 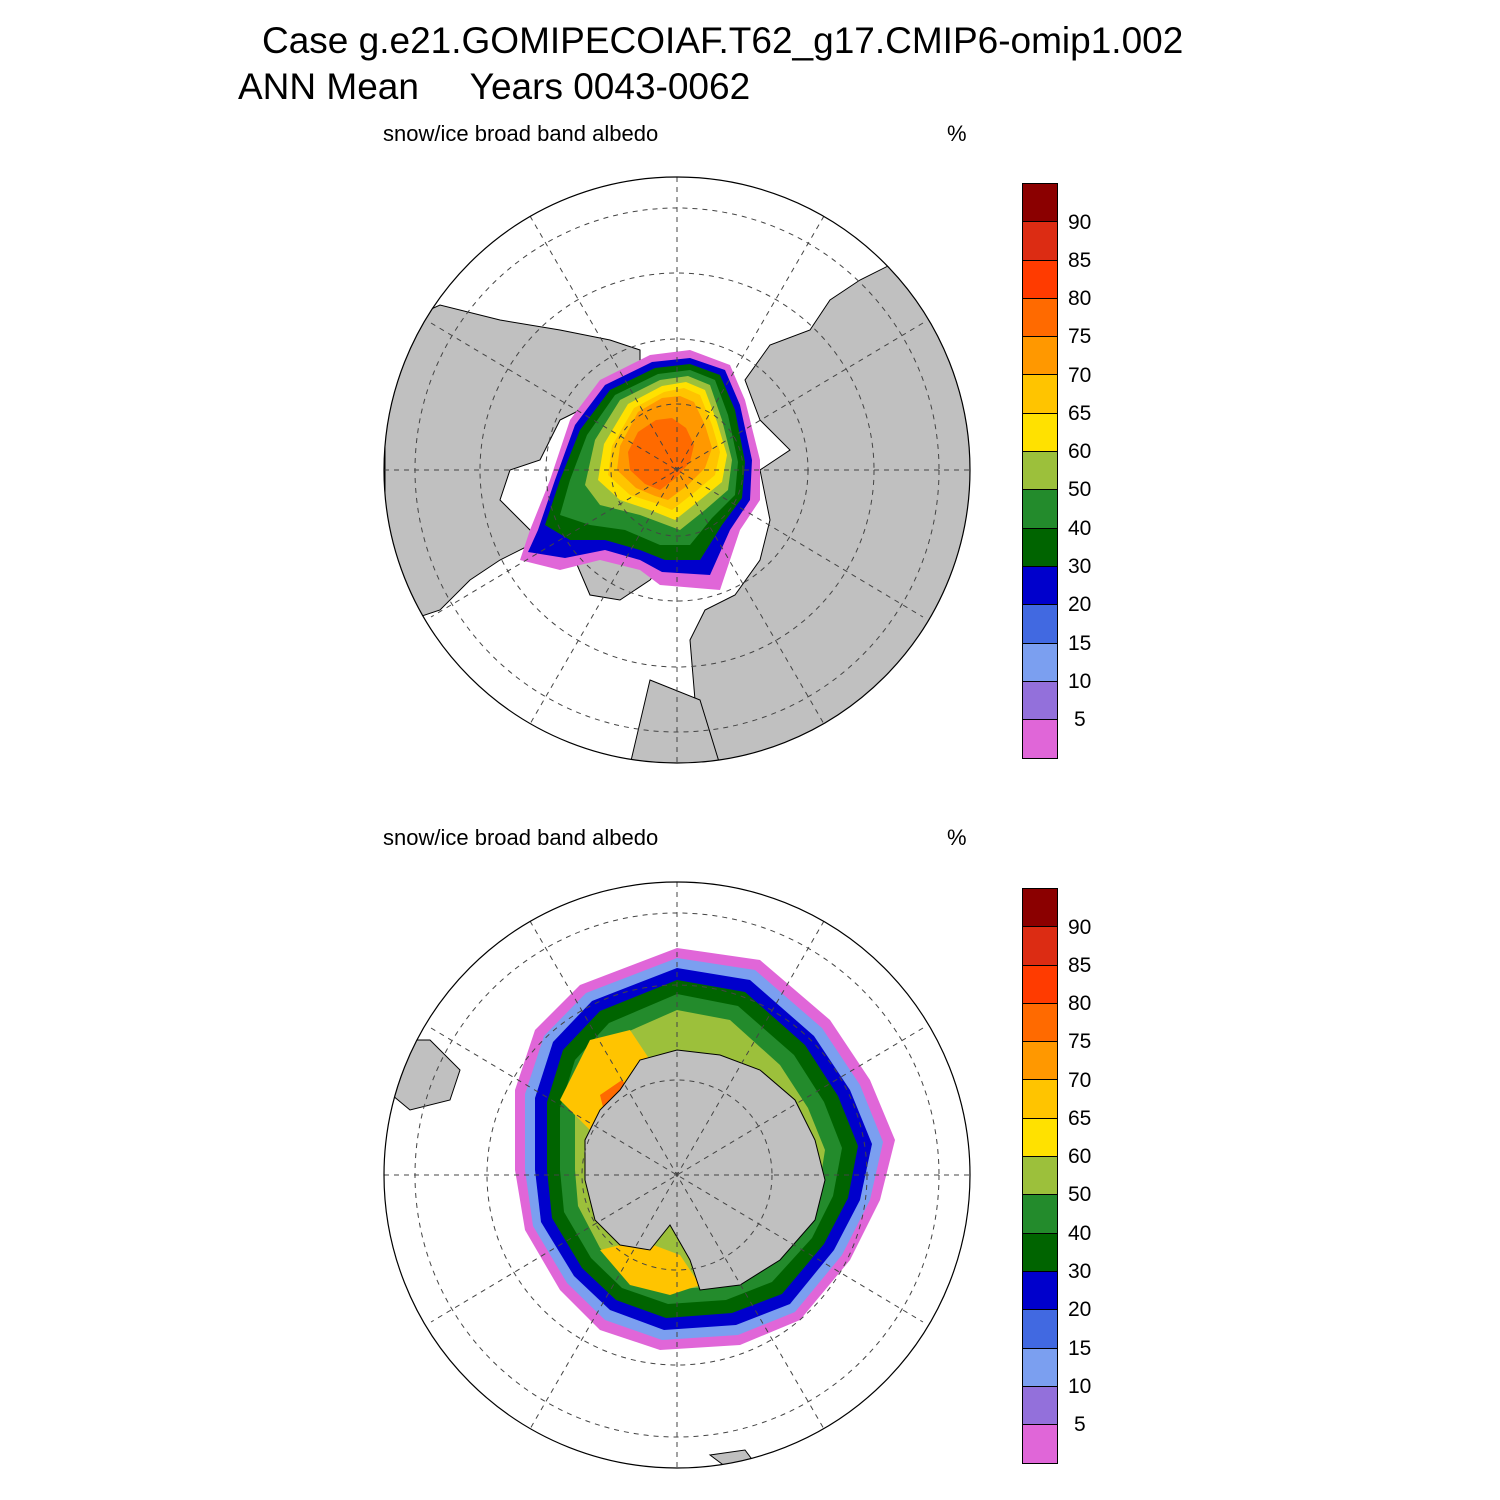 I want to click on south-colorbar-tick-label: 90, so click(x=1080, y=927).